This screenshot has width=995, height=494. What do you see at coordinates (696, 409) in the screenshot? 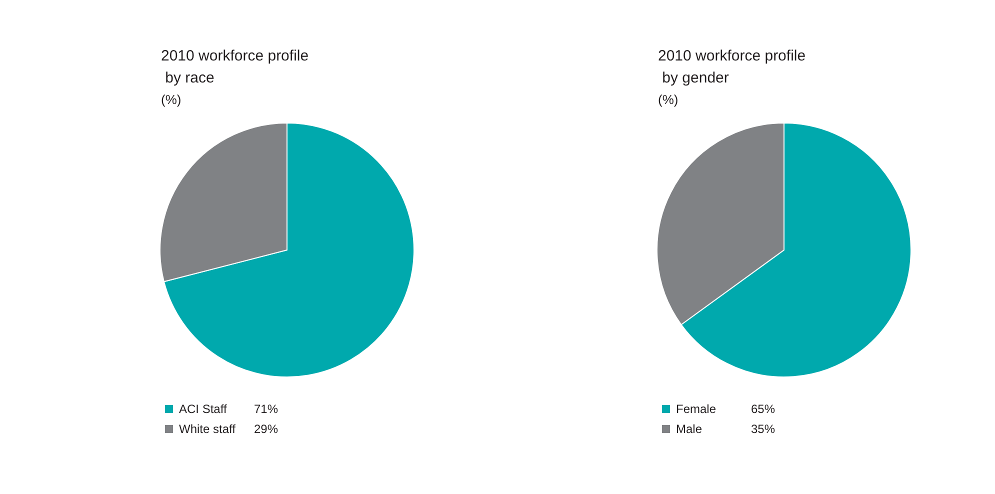
I see `legend-label: Female` at bounding box center [696, 409].